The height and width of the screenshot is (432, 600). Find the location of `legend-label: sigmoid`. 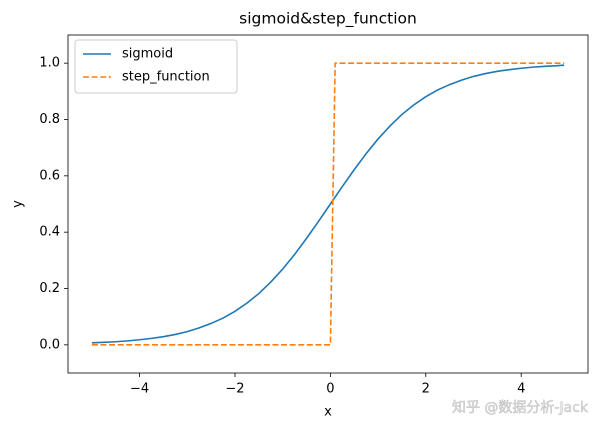

legend-label: sigmoid is located at coordinates (147, 54).